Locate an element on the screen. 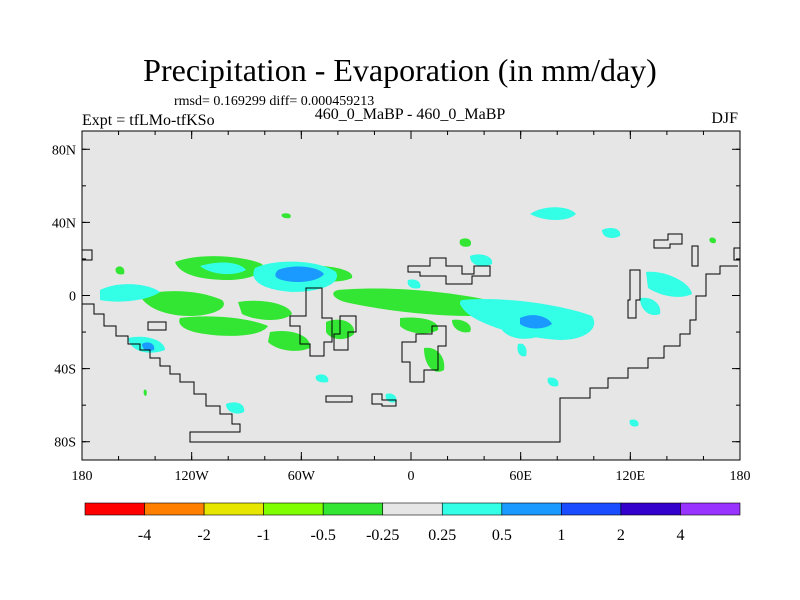  colorbar-level-label: 4 is located at coordinates (680, 535).